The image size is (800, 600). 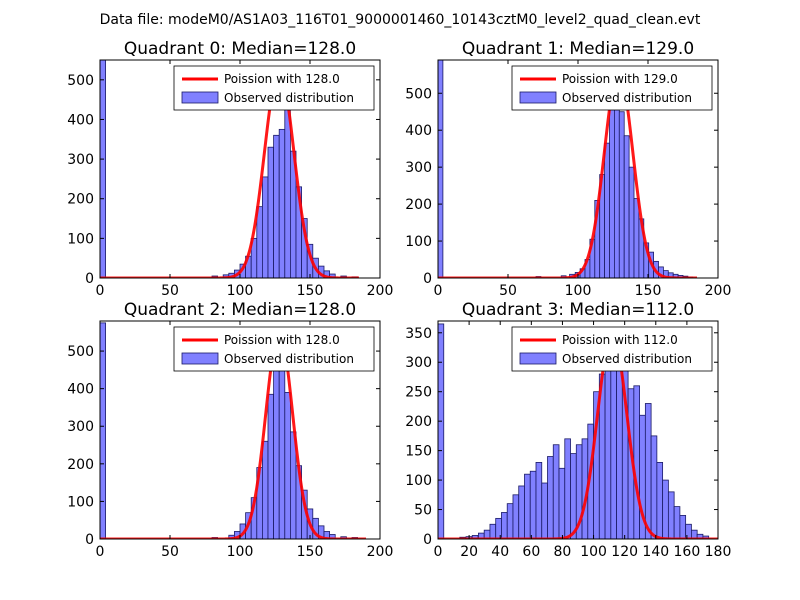 What do you see at coordinates (578, 430) in the screenshot?
I see `axes-frame` at bounding box center [578, 430].